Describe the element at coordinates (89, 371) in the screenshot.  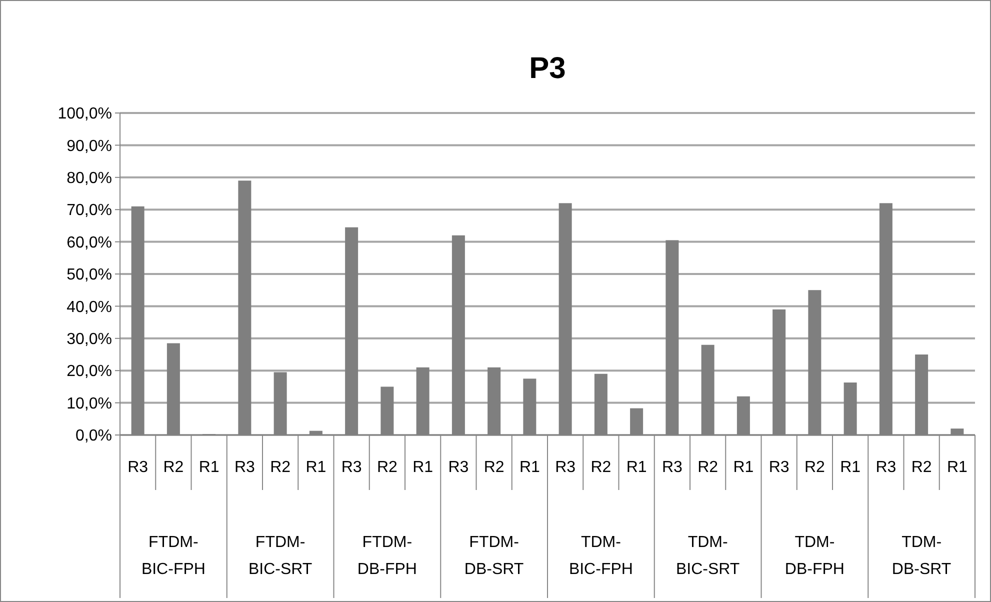
I see `y-tick-label: 20,0%` at that location.